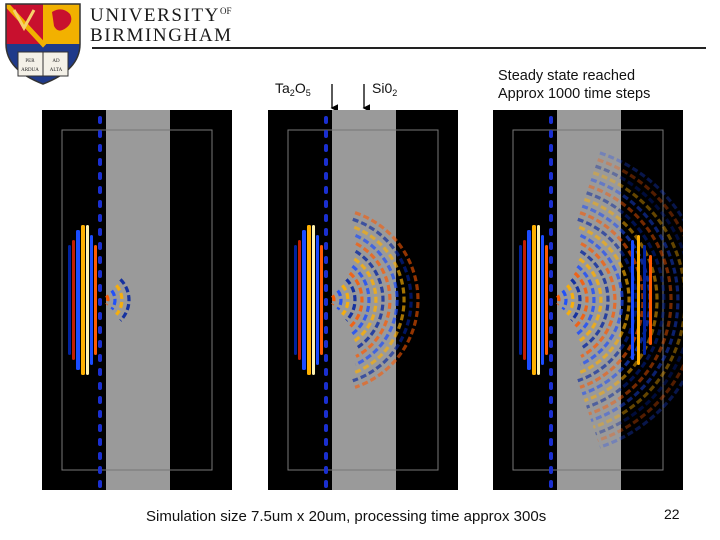 This screenshot has height=540, width=720. Describe the element at coordinates (56, 70) in the screenshot. I see `crest-motto-4: ALTA` at that location.